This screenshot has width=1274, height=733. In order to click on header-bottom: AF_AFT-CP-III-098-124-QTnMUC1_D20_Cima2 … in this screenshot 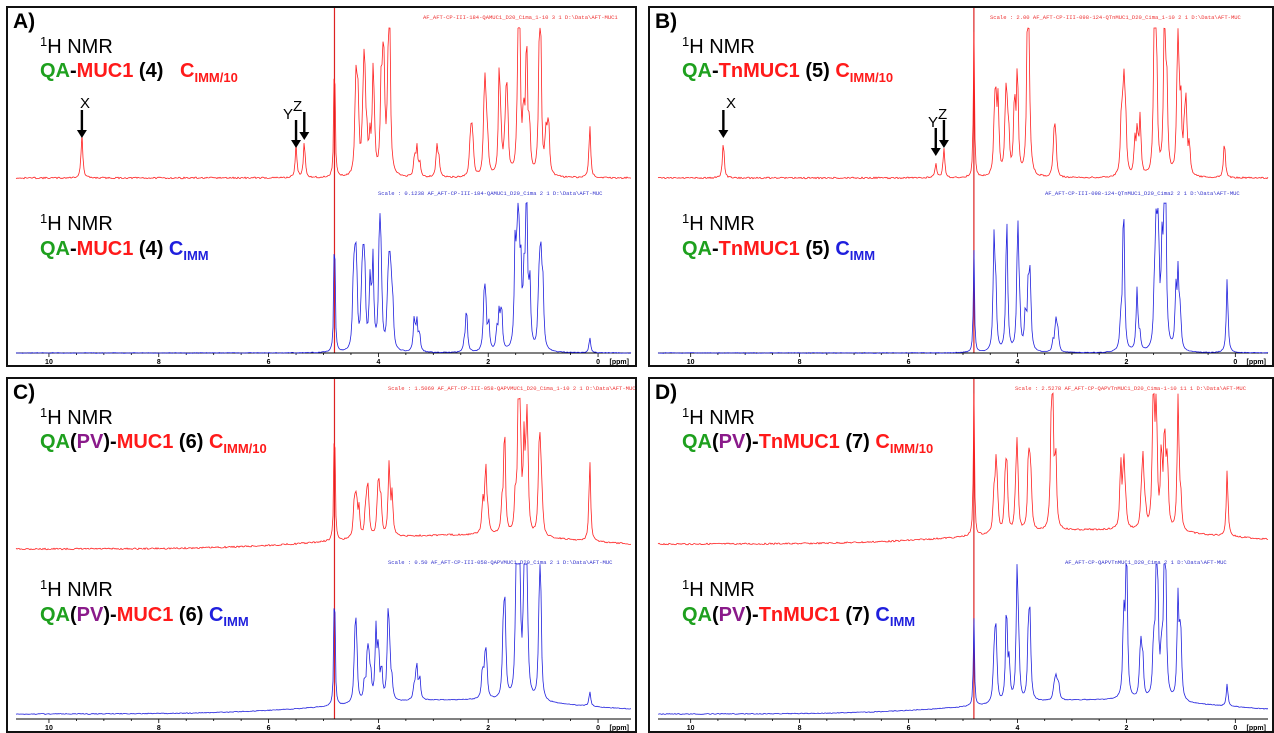, I will do `click(1142, 193)`.